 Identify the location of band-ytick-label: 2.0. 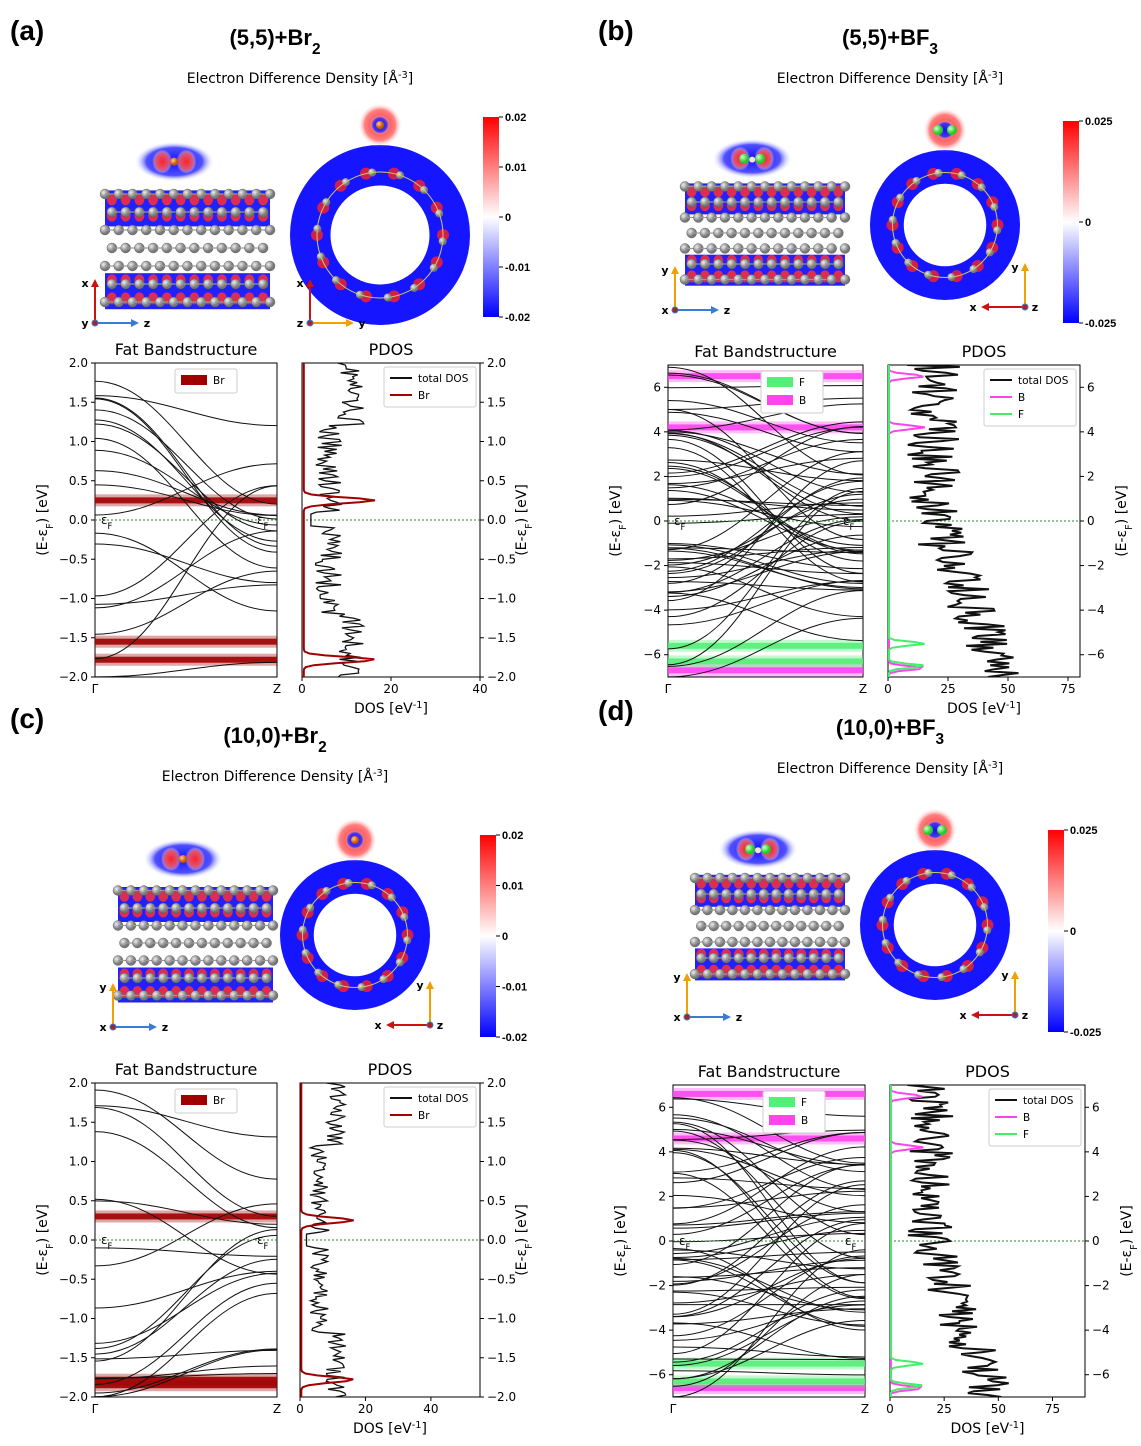
(78, 363).